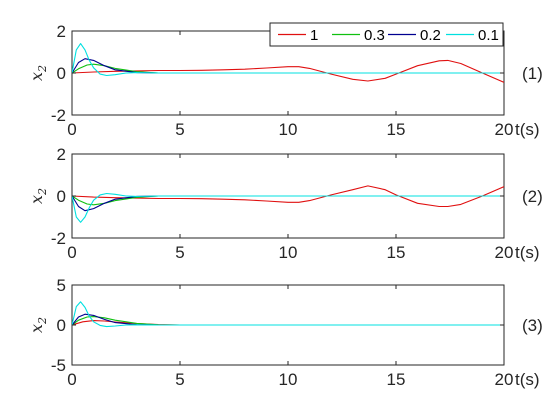 The image size is (560, 420). What do you see at coordinates (58, 365) in the screenshot?
I see `y-tick-label: -5` at bounding box center [58, 365].